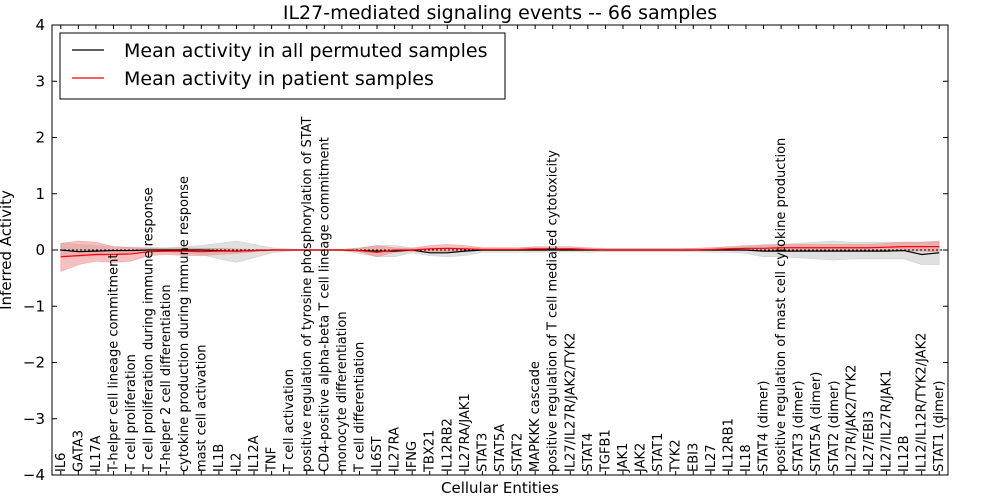 Image resolution: width=1000 pixels, height=500 pixels. What do you see at coordinates (676, 456) in the screenshot?
I see `x-tick-label: TYK2` at bounding box center [676, 456].